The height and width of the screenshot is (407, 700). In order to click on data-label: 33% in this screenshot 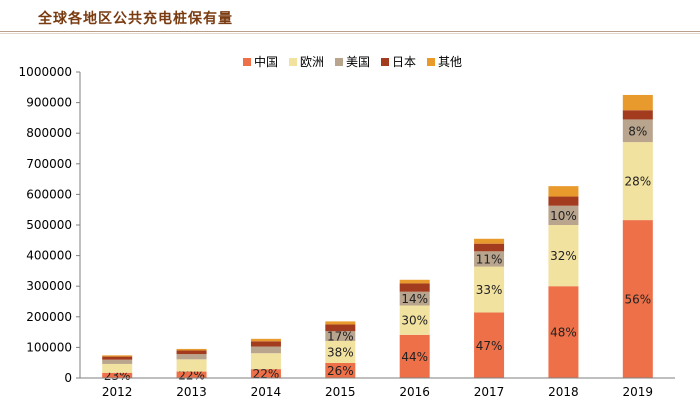, I will do `click(489, 290)`.